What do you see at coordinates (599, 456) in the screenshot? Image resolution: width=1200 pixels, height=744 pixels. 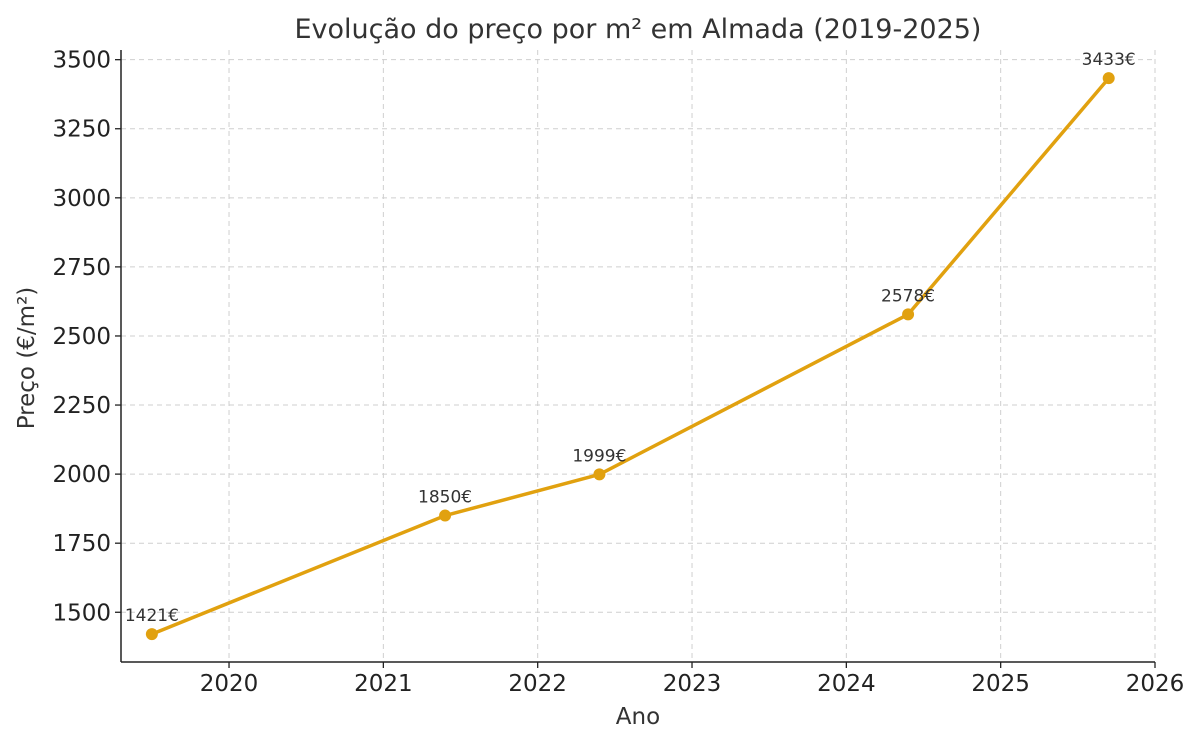 I see `data-label: 1999€` at bounding box center [599, 456].